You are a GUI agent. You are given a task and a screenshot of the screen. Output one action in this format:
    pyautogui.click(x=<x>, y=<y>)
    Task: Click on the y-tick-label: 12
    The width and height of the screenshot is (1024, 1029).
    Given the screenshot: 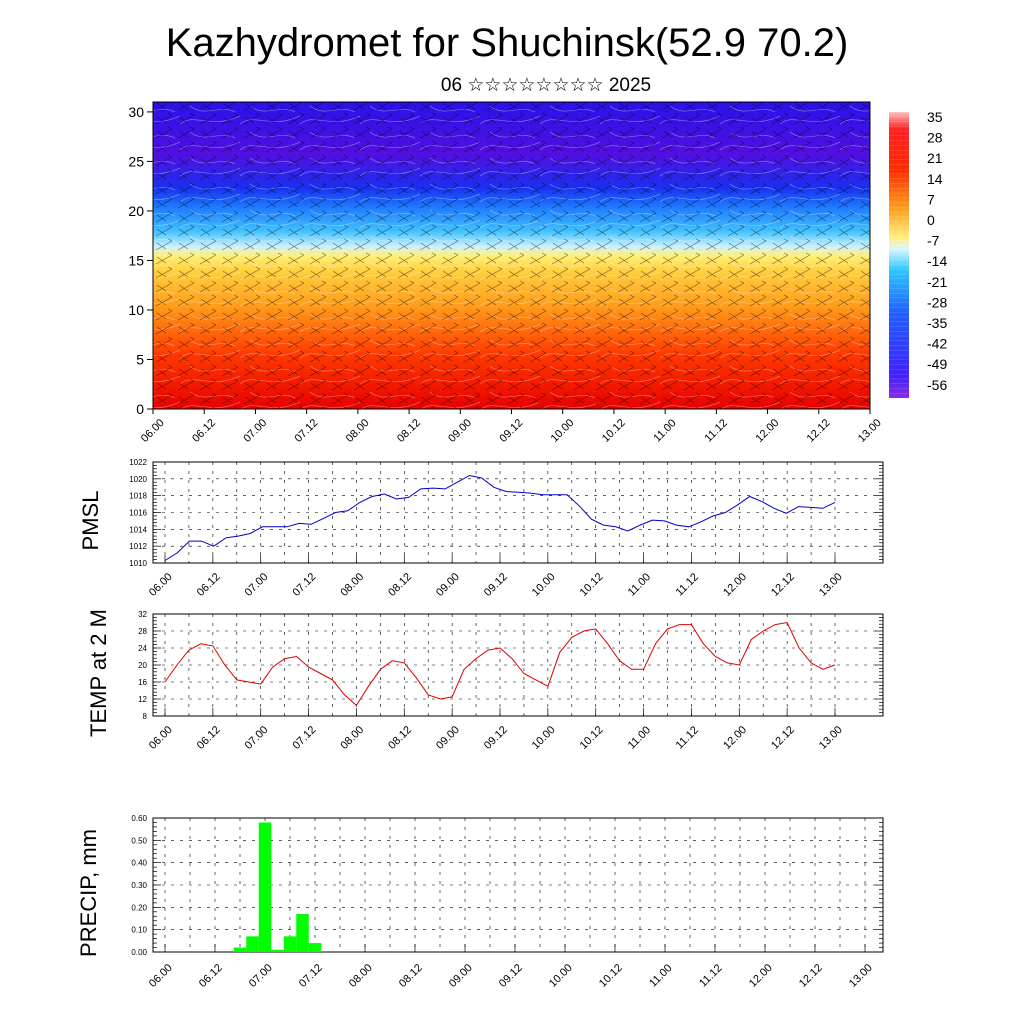 What is the action you would take?
    pyautogui.click(x=142, y=699)
    